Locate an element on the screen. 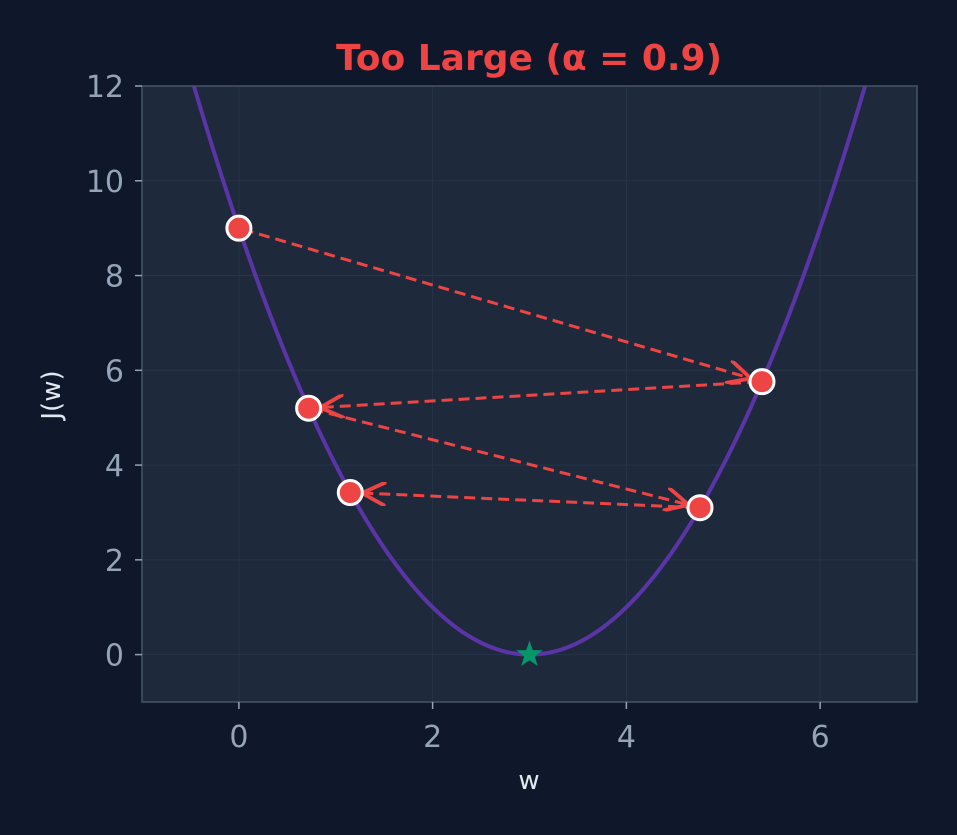 This screenshot has height=835, width=957. x-ticks: 0 2 4 6 is located at coordinates (529, 728).